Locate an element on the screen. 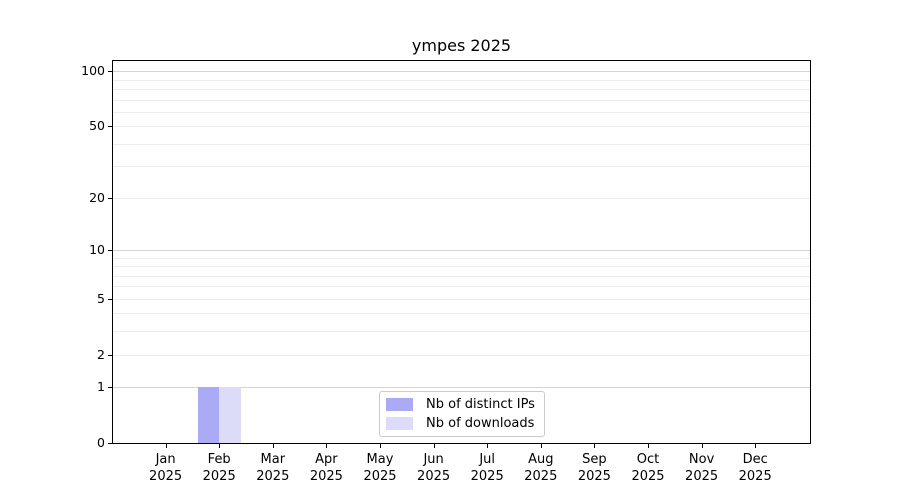 The image size is (900, 500). x-tick-month: Jun is located at coordinates (433, 459).